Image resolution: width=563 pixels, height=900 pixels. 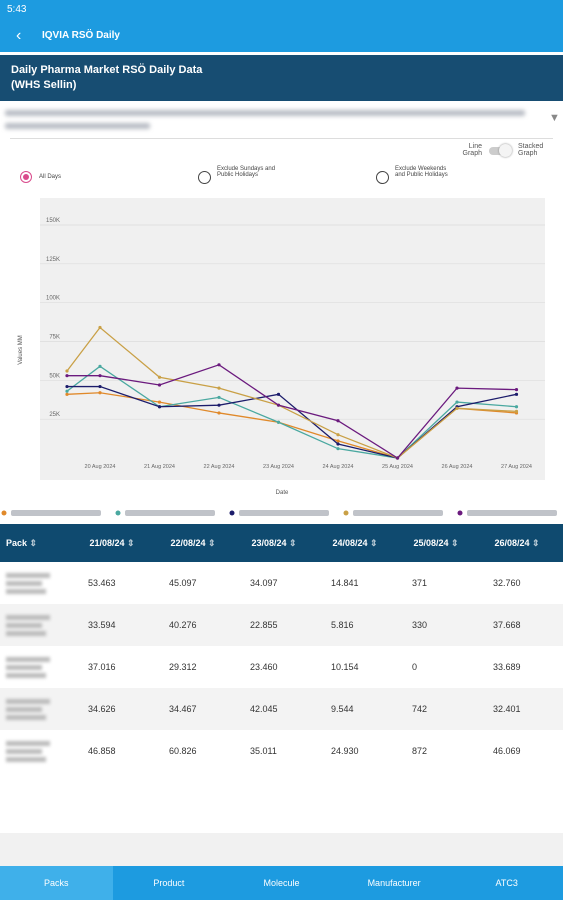 I want to click on column-header: 22/08/24 ⇕, so click(x=193, y=542).